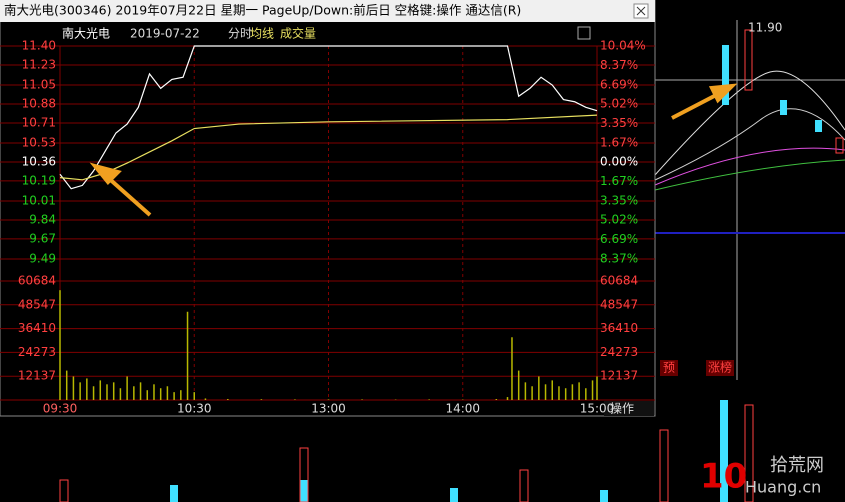 Image resolution: width=845 pixels, height=502 pixels. Describe the element at coordinates (42, 259) in the screenshot. I see `y-tick-label: 9.49` at that location.